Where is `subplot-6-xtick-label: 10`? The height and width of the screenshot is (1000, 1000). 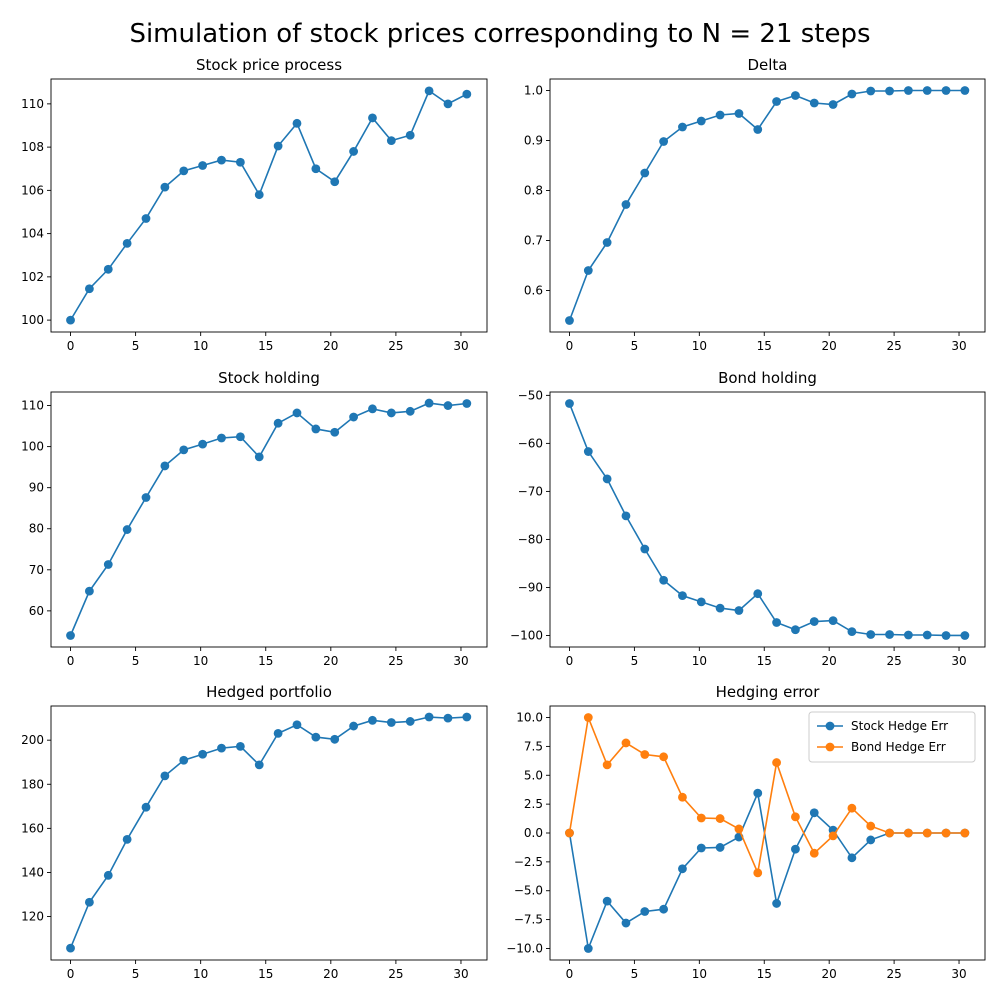 subplot-6-xtick-label: 10 is located at coordinates (699, 974).